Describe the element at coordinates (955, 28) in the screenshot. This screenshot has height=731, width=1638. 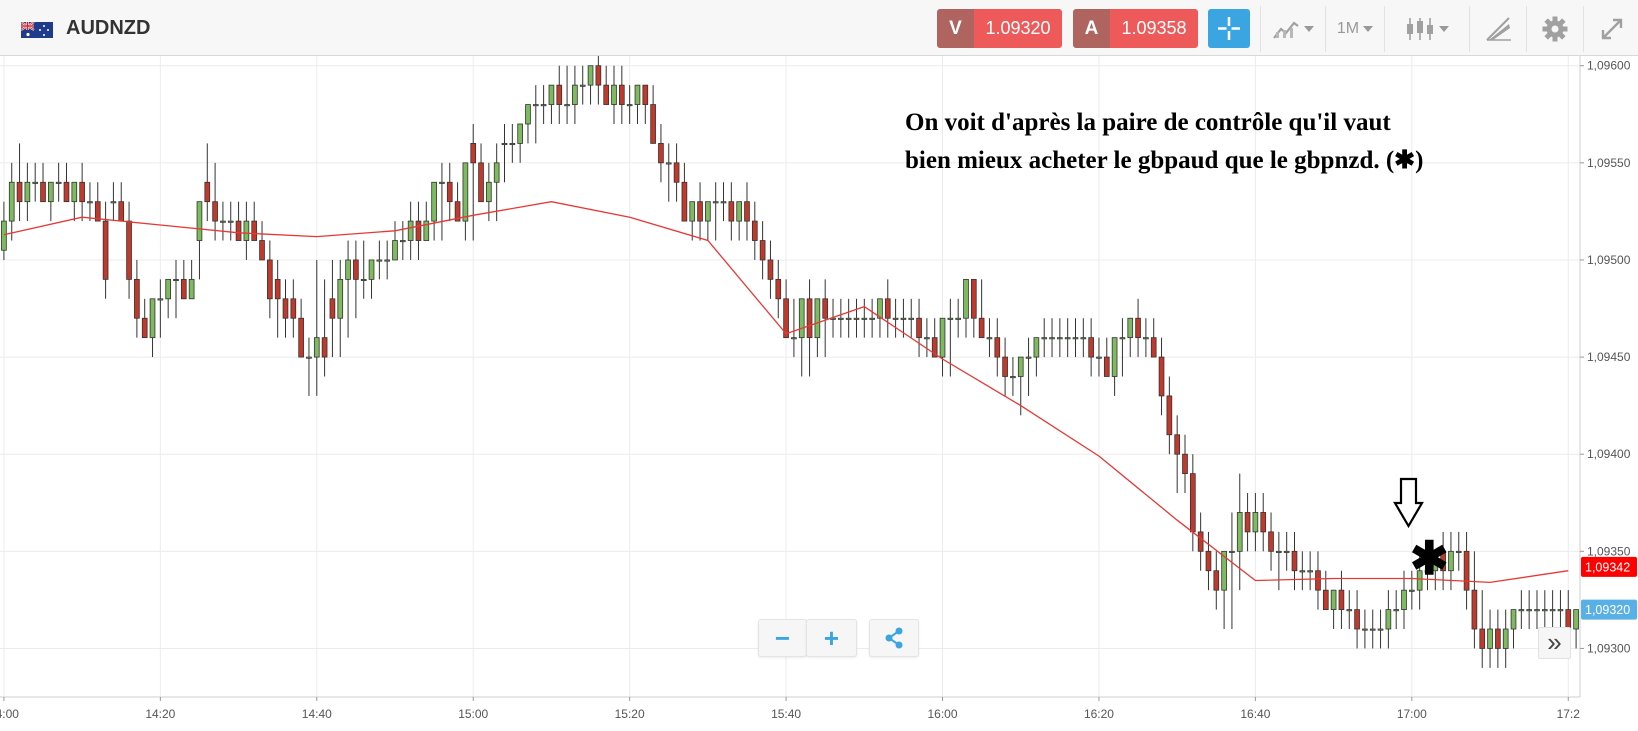
I see `sell-tag: V` at that location.